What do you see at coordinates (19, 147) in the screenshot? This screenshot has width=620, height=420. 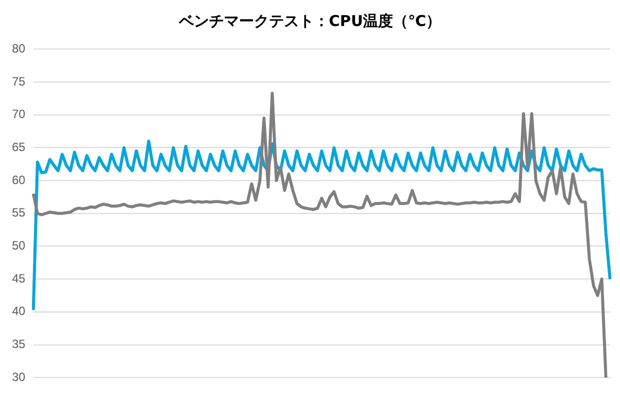 I see `y-tick-label: 65` at bounding box center [19, 147].